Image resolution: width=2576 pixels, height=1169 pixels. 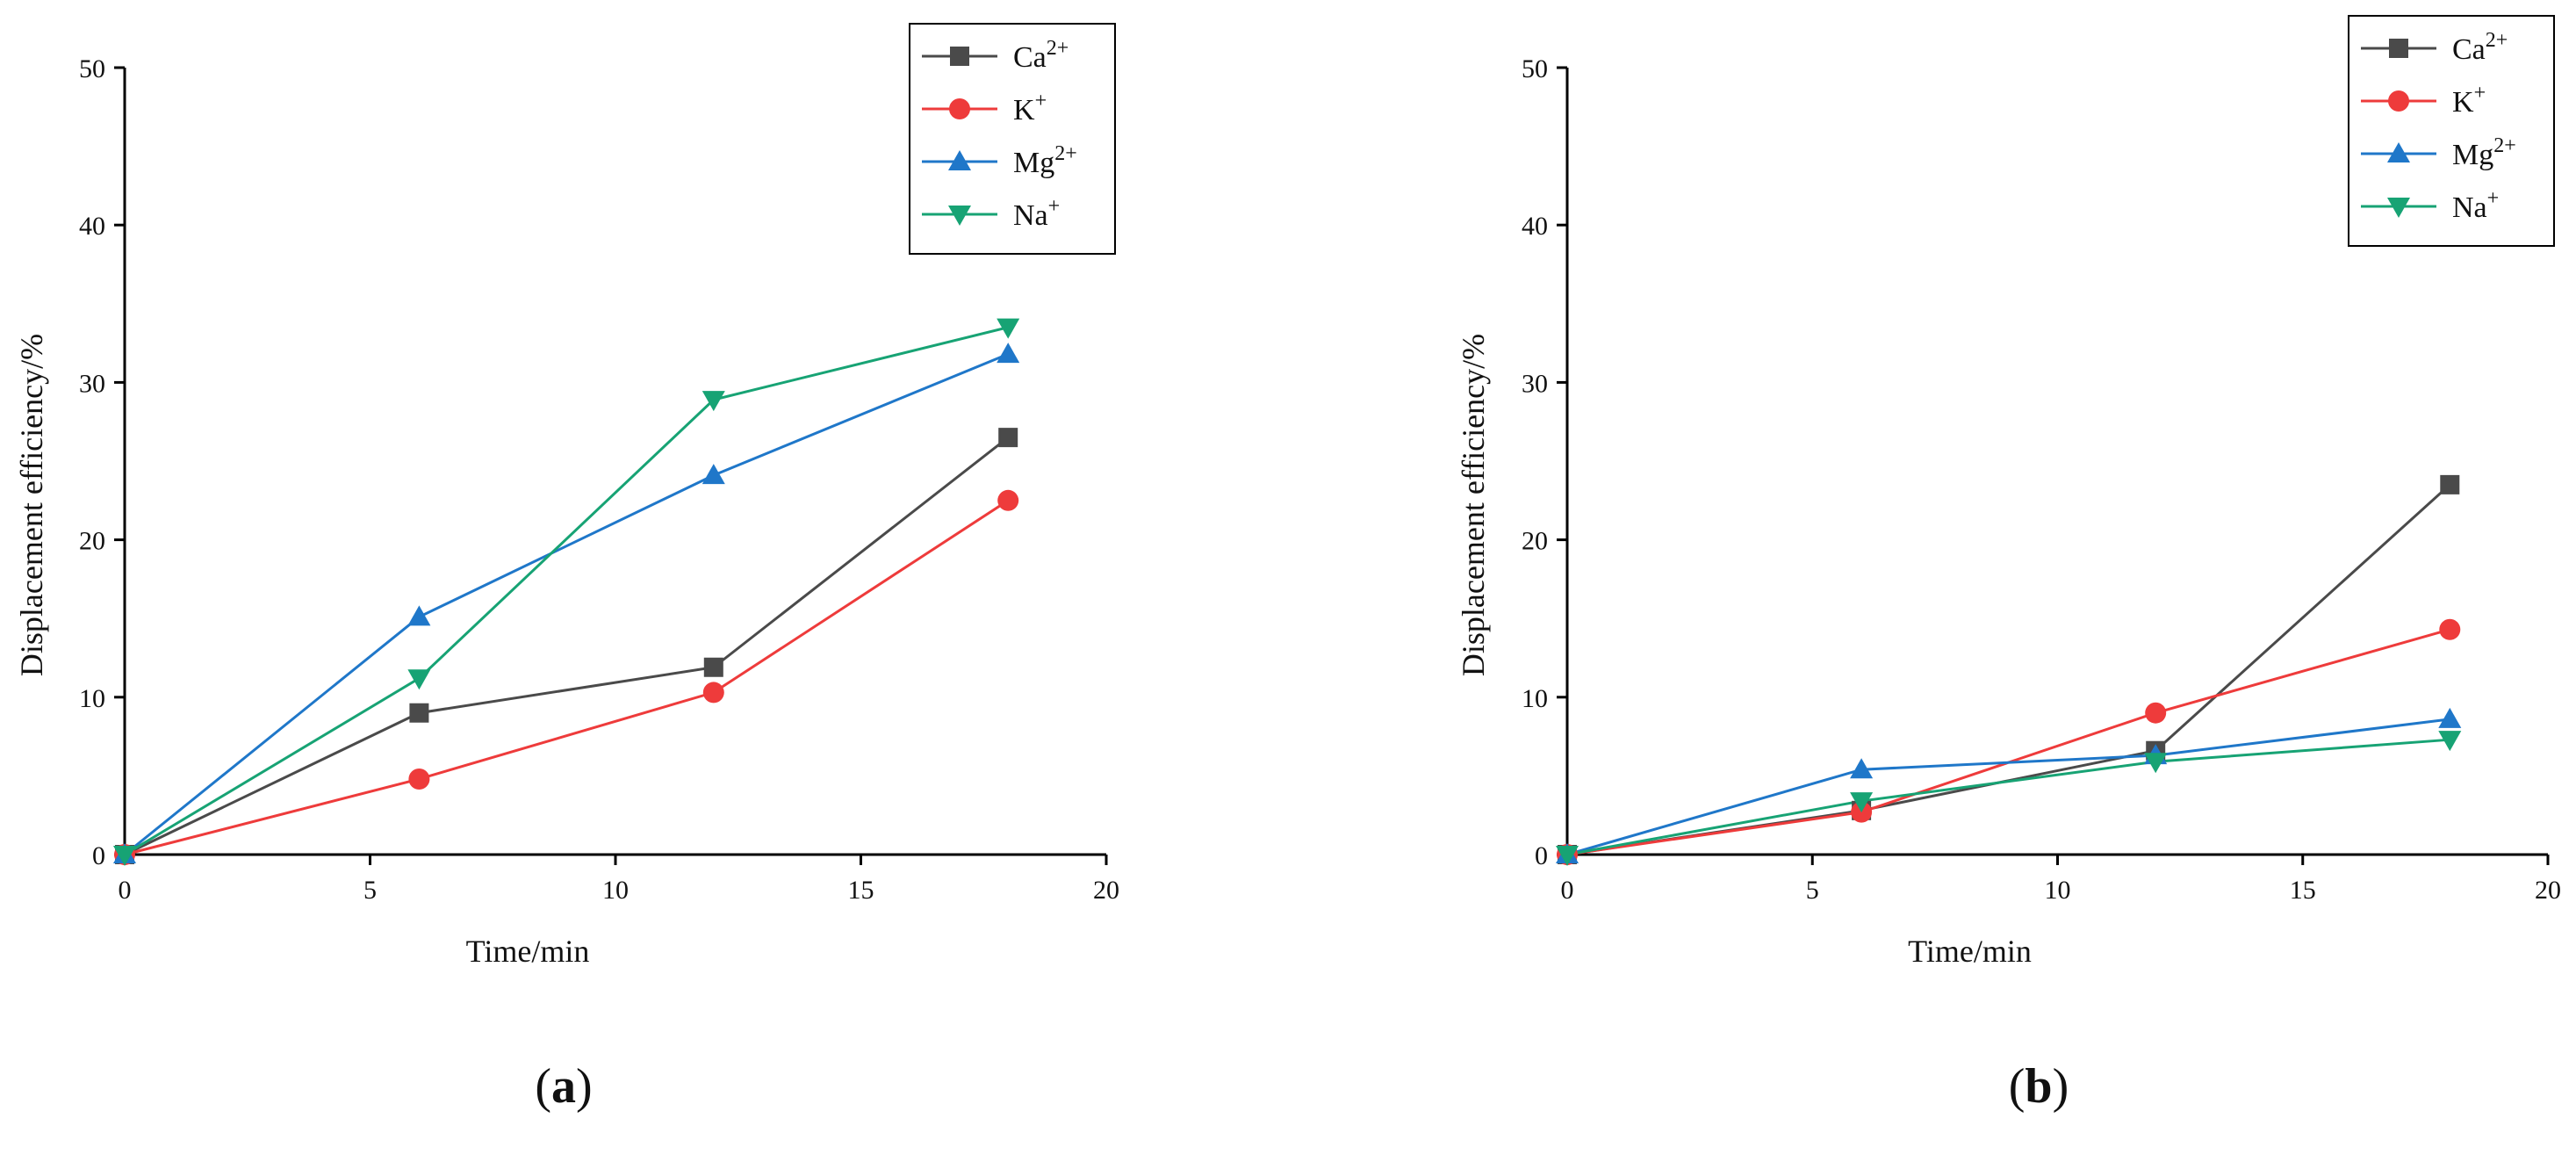 What do you see at coordinates (563, 1086) in the screenshot?
I see `panel-label: (a)` at bounding box center [563, 1086].